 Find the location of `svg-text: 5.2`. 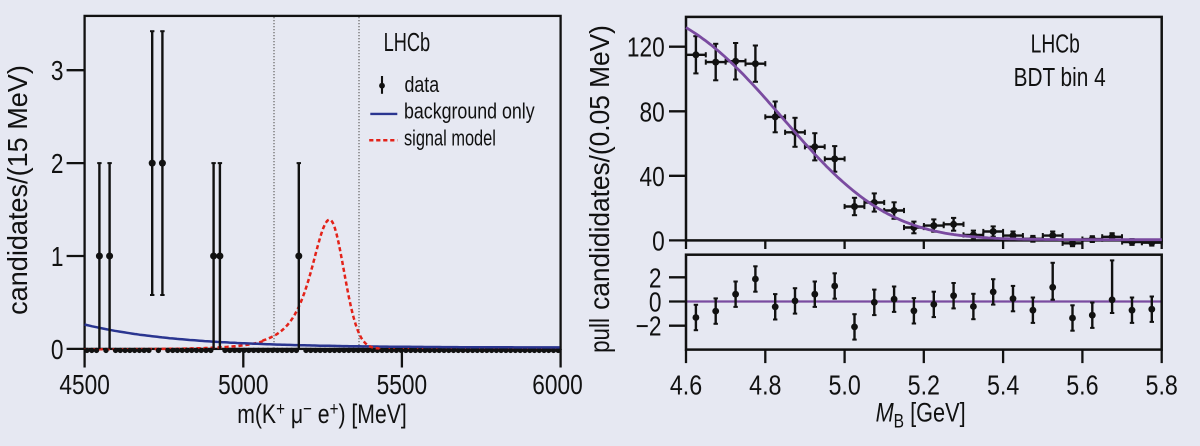

svg-text: 5.2 is located at coordinates (924, 386).